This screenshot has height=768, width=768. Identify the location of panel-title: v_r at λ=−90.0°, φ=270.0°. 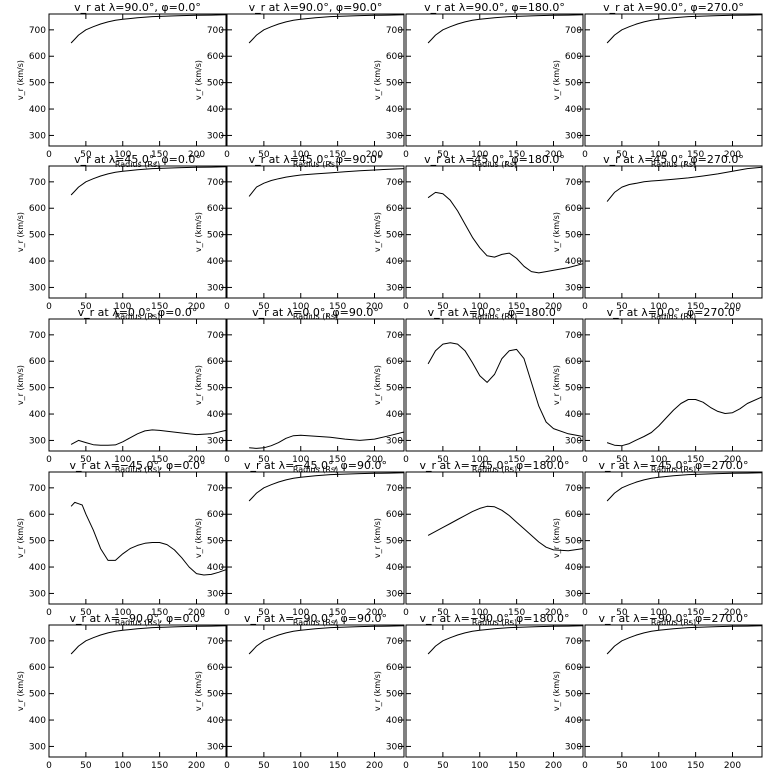
(674, 618).